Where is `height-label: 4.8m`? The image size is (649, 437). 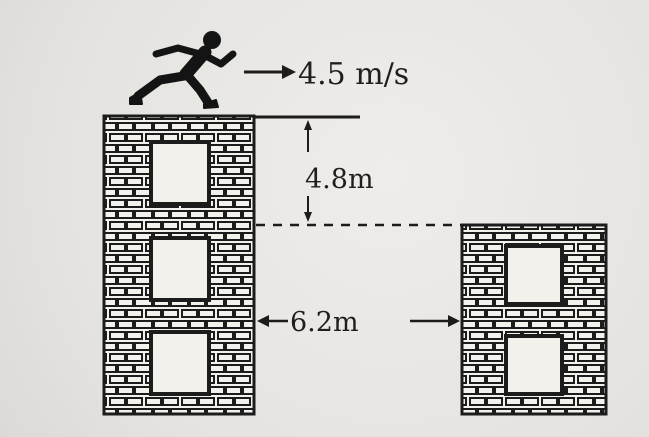 height-label: 4.8m is located at coordinates (339, 179).